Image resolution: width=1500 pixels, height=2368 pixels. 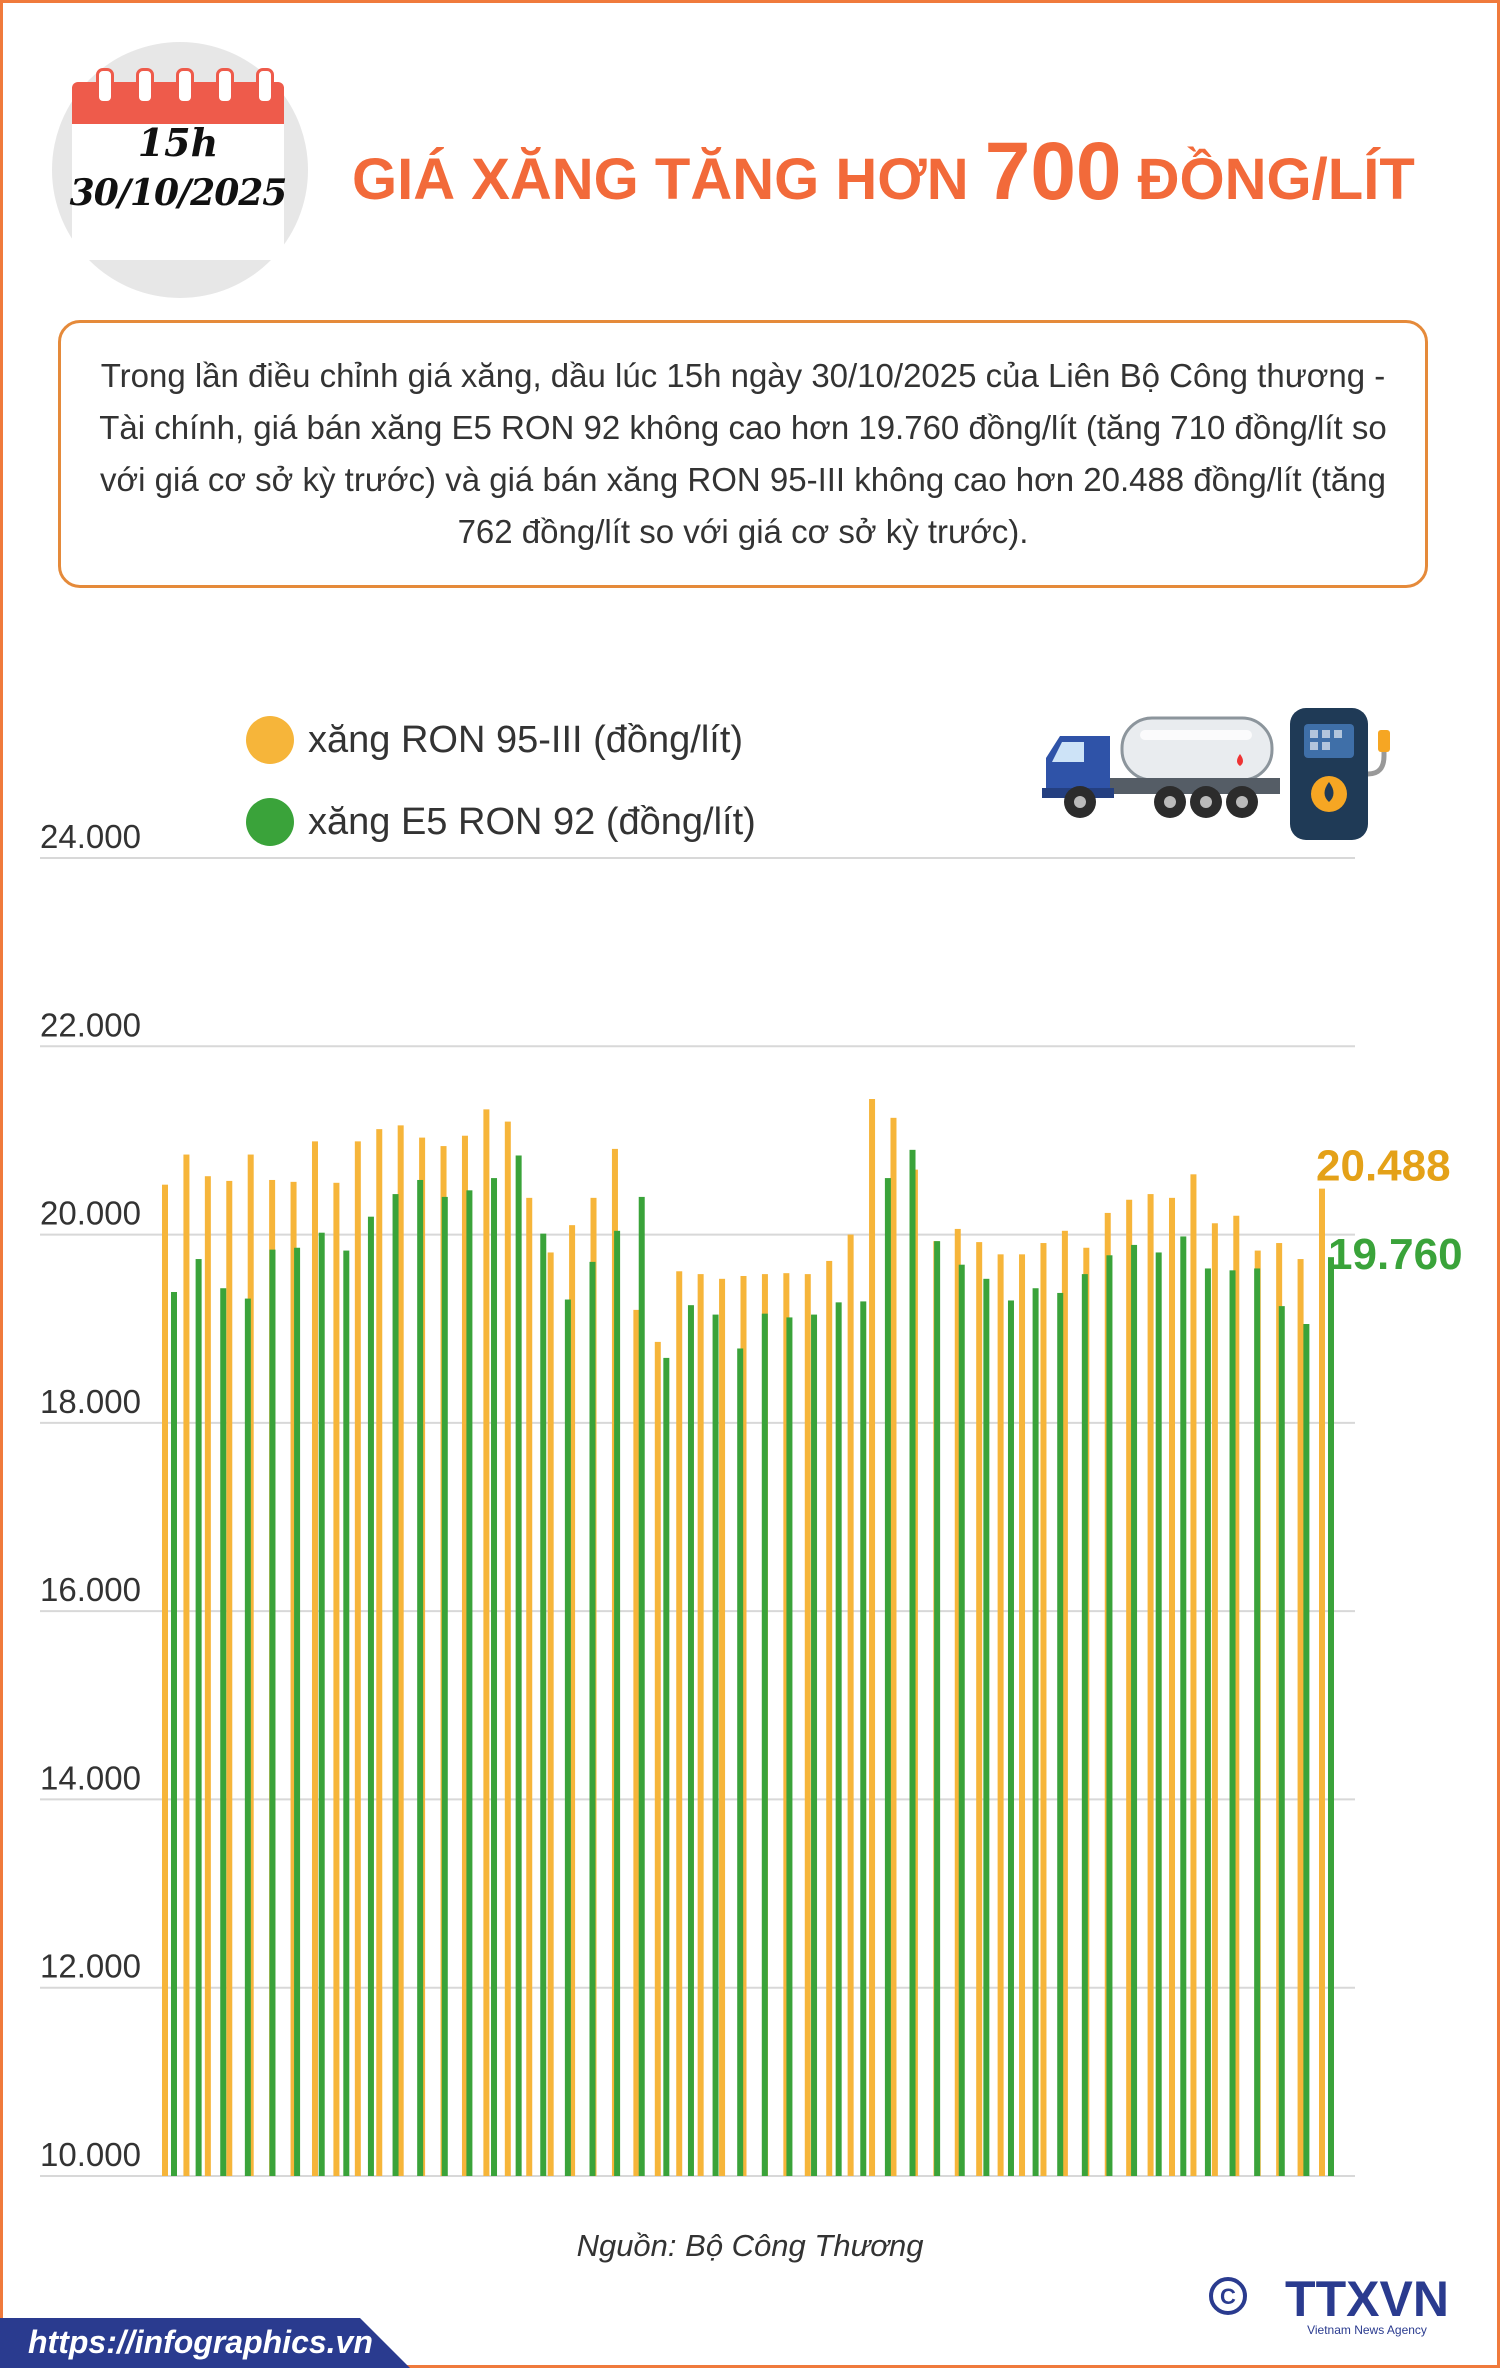 I want to click on calendar-date: 30/10/2025, so click(x=178, y=193).